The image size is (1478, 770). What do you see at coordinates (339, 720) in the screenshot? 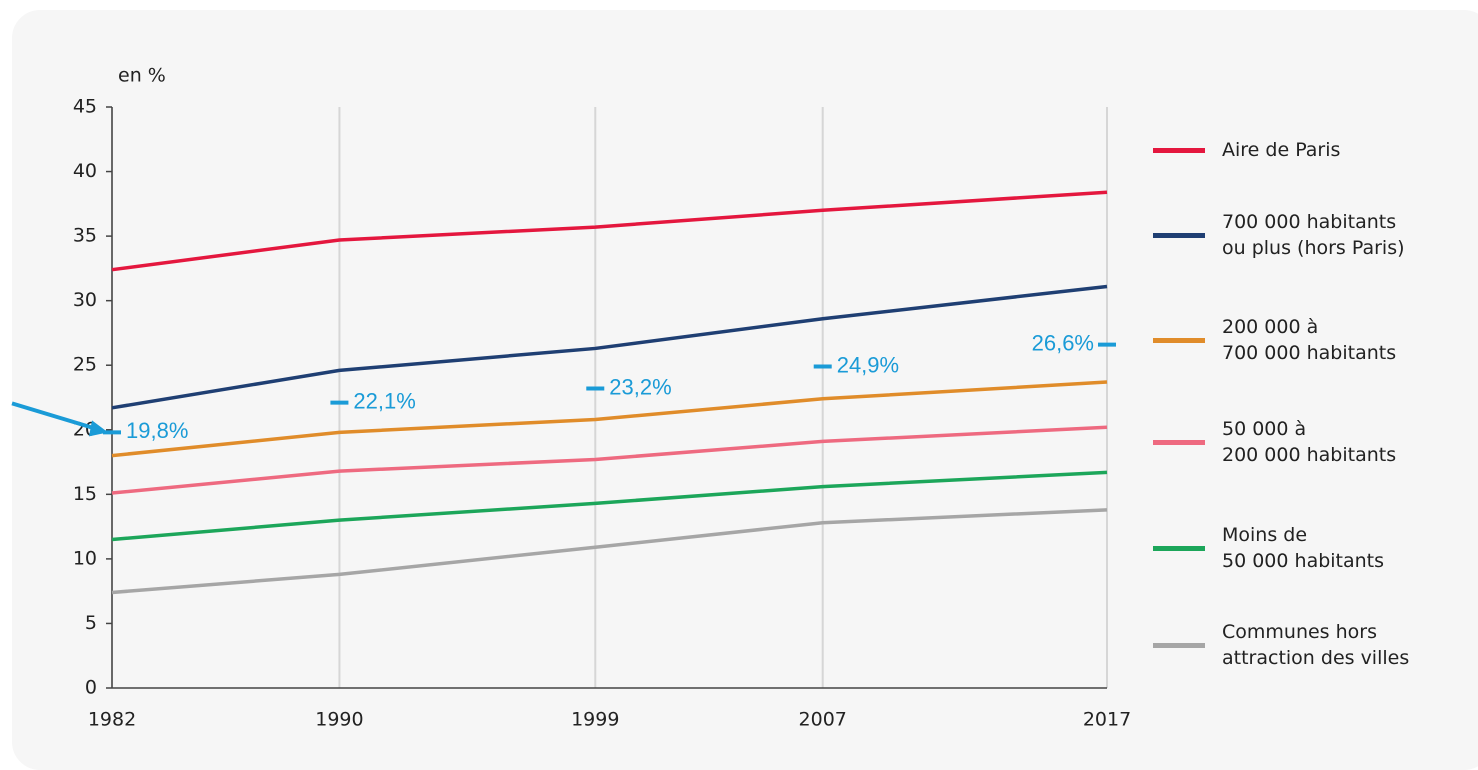
I see `x-tick-label: 1990` at bounding box center [339, 720].